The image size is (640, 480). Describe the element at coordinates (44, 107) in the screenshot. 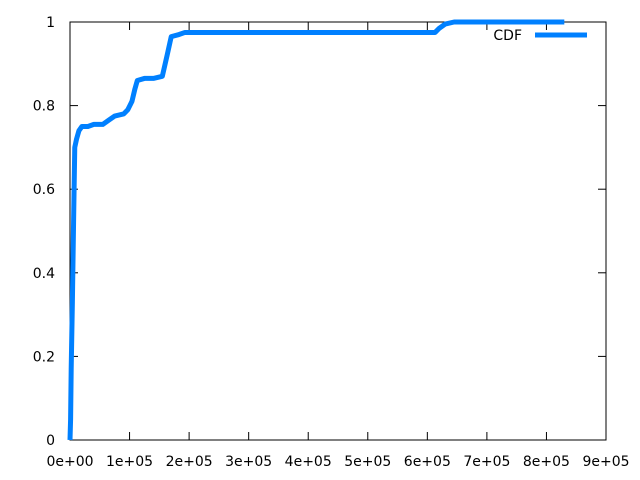

I see `y-tick-label: 0.8` at that location.